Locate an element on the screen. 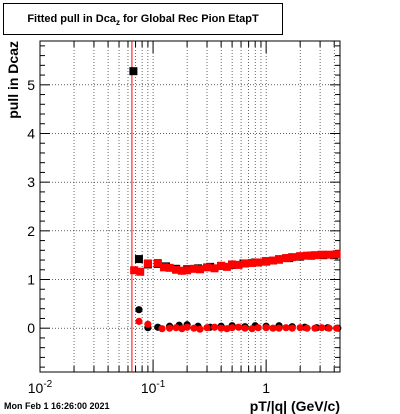  y-tick-label: 1 is located at coordinates (31, 280).